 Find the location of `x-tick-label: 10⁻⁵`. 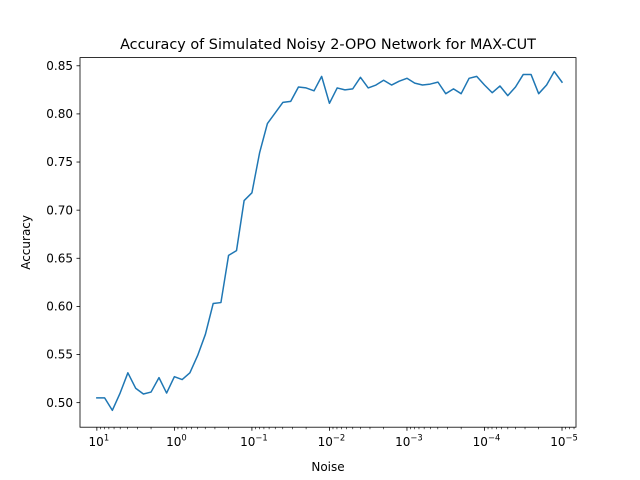

x-tick-label: 10⁻⁵ is located at coordinates (564, 441).